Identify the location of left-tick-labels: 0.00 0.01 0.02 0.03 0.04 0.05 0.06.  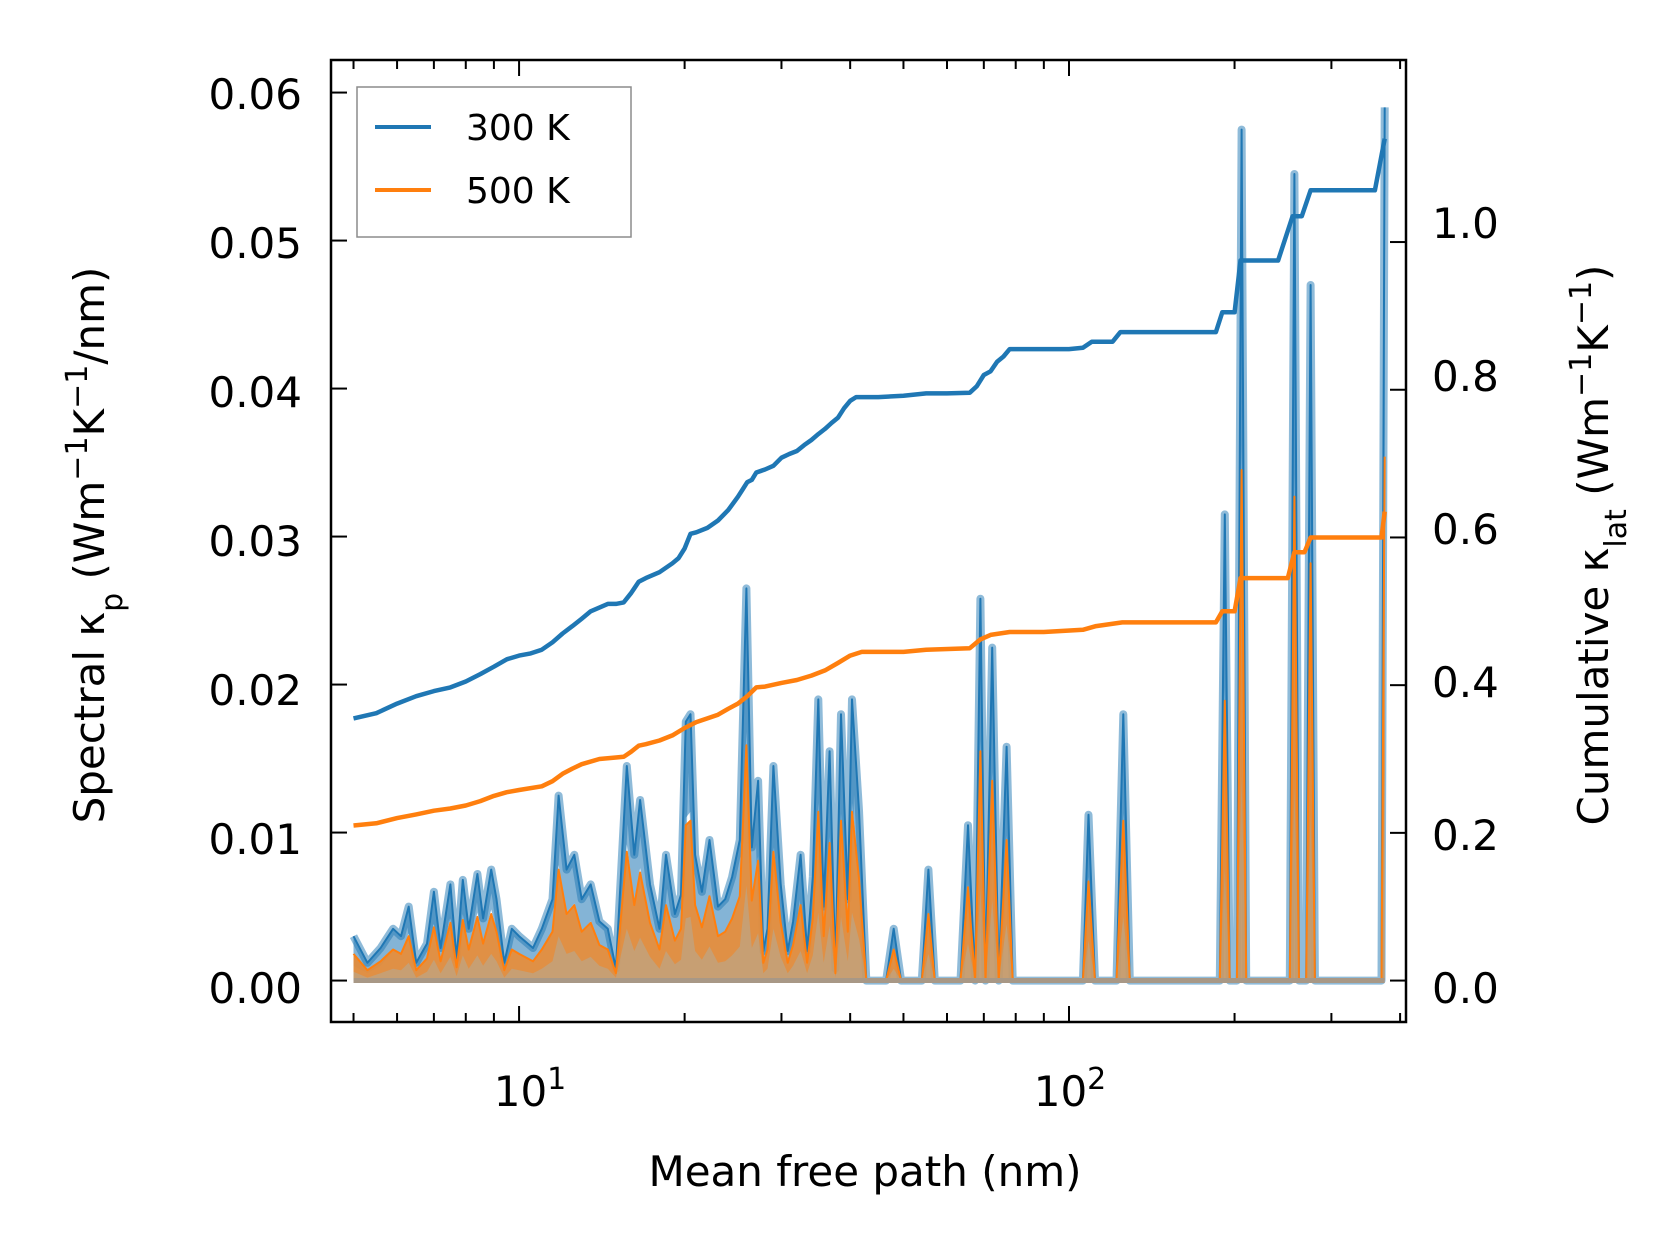
(255, 541).